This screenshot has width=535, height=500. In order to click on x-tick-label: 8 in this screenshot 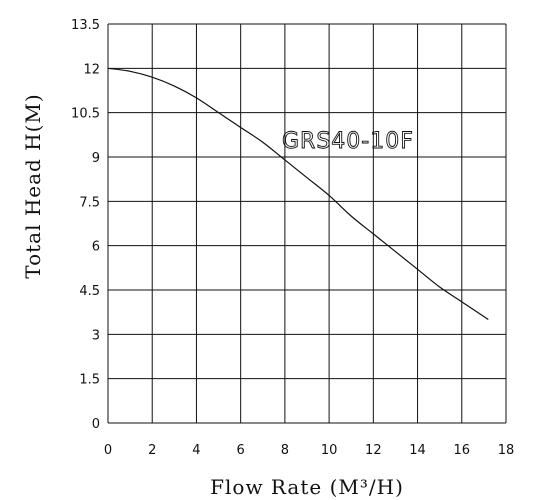, I will do `click(285, 450)`.